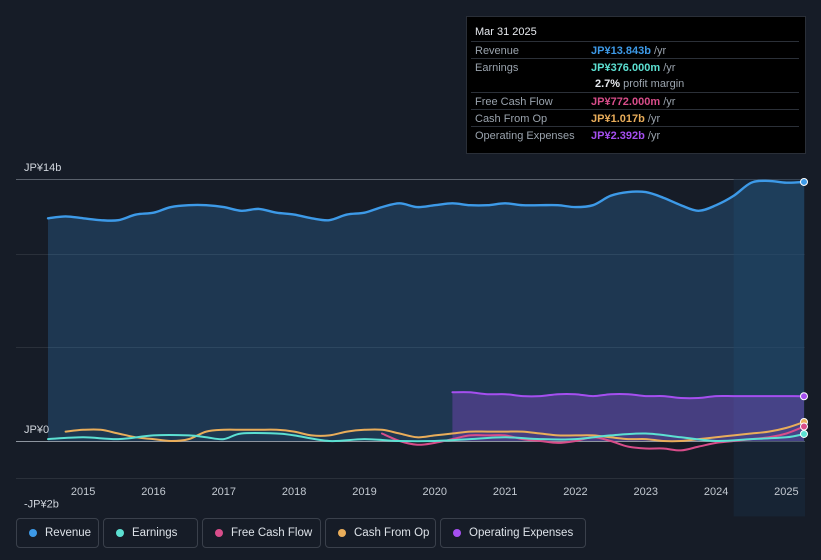 The width and height of the screenshot is (821, 560). I want to click on legend-item-free-cash-flow: Free Cash Flow, so click(261, 533).